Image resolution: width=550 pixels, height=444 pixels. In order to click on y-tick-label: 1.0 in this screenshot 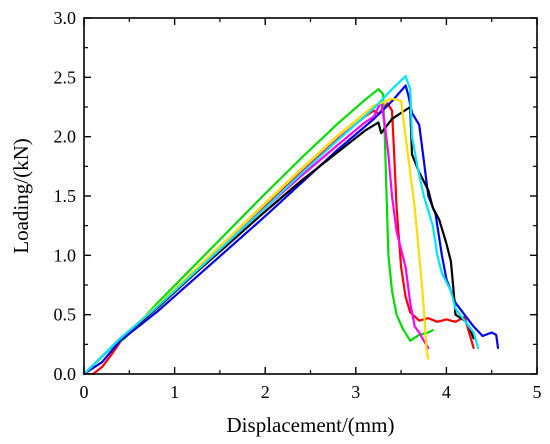, I will do `click(65, 255)`.